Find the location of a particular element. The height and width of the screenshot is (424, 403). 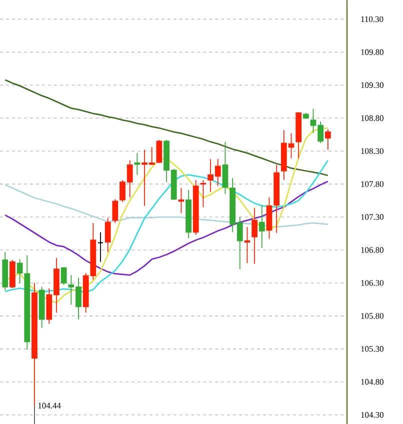

y-tick-label: 107.30 is located at coordinates (372, 217).